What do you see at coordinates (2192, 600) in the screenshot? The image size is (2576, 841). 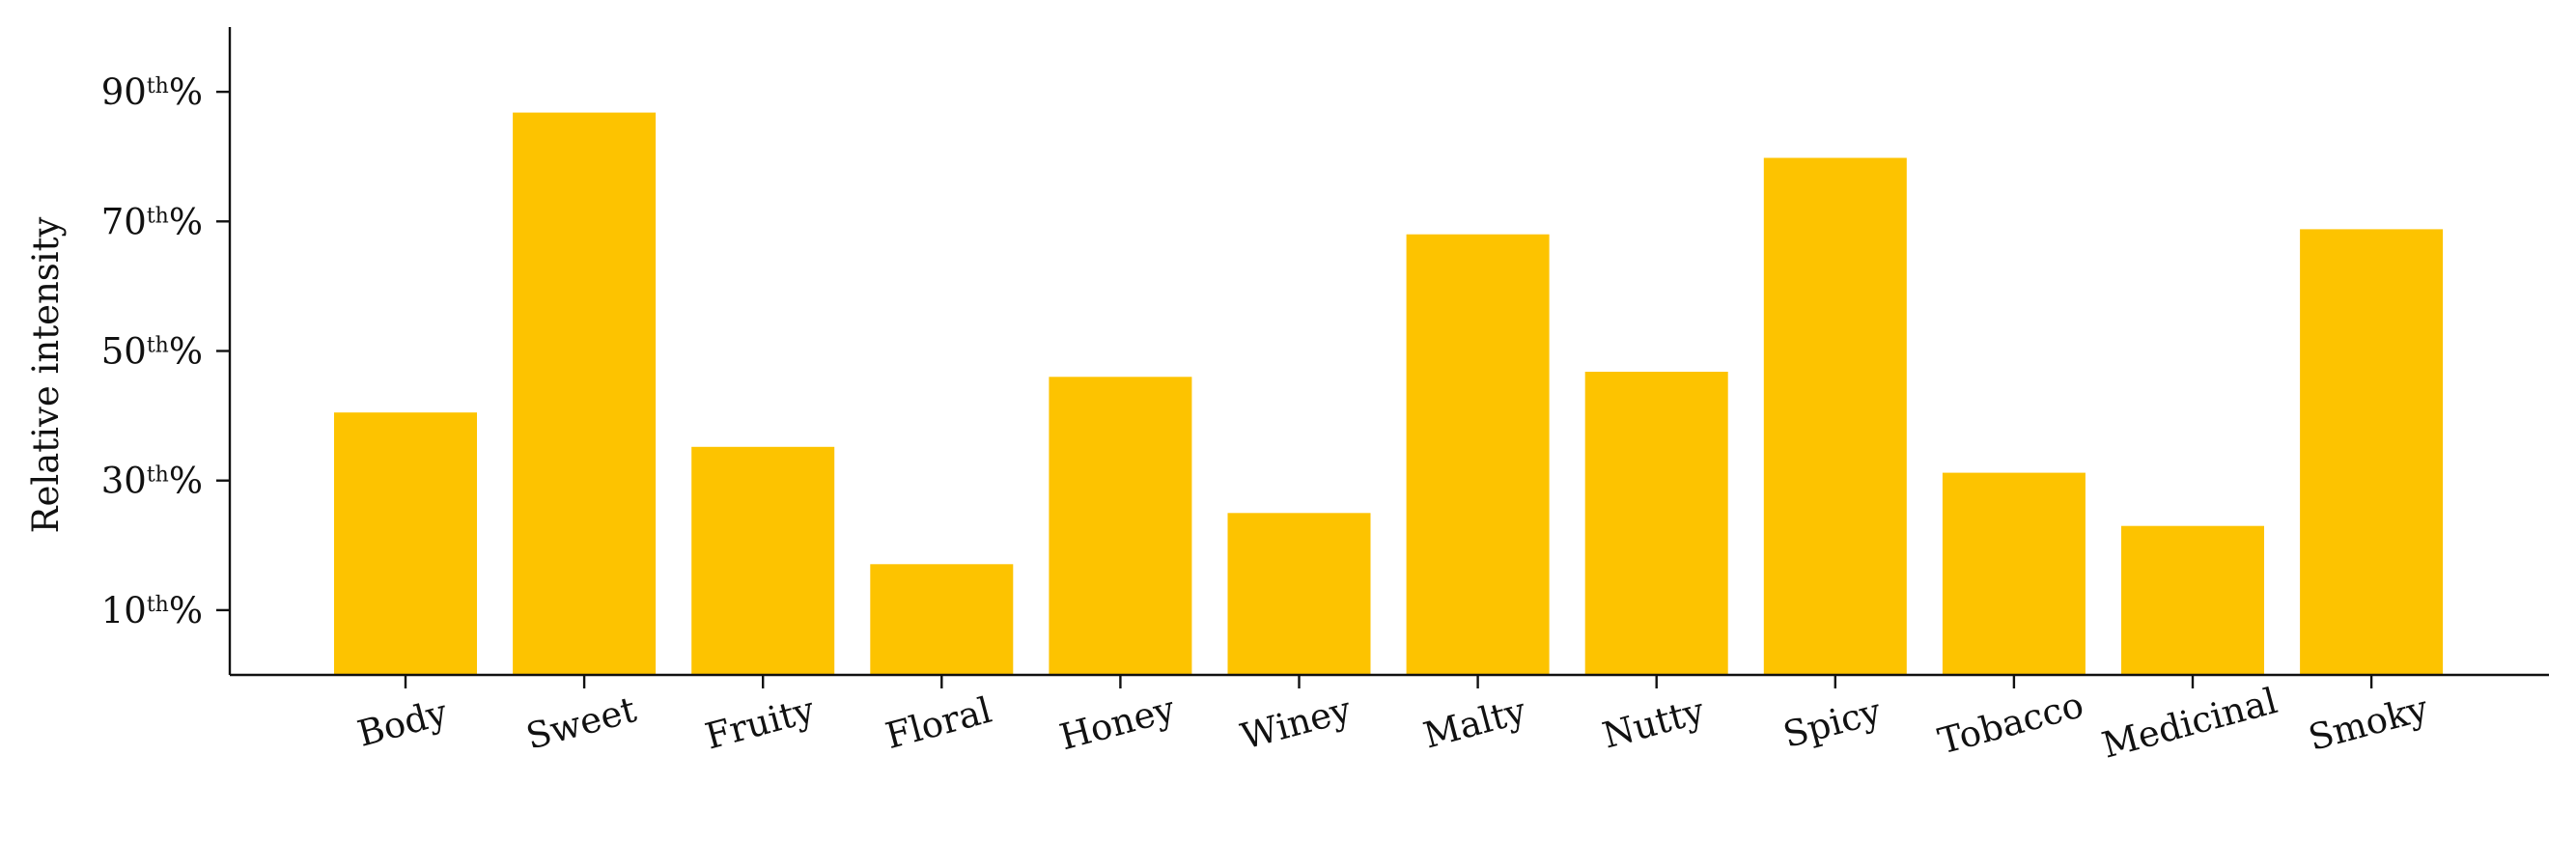 I see `bar-medicinal` at bounding box center [2192, 600].